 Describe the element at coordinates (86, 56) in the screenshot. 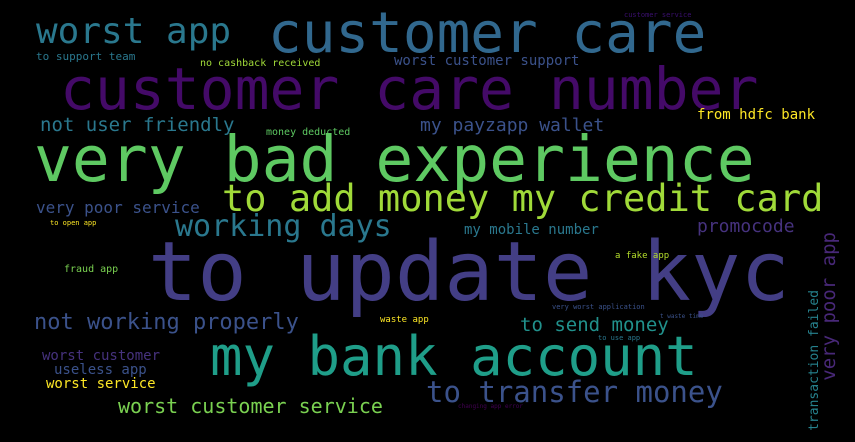

I see `word: to support team` at that location.